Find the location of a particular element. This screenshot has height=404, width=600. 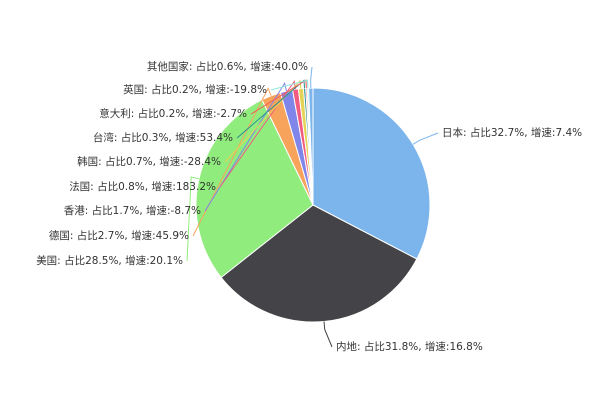

data-label: 德国: 占比2.7%, 增速:45.9% is located at coordinates (119, 235).